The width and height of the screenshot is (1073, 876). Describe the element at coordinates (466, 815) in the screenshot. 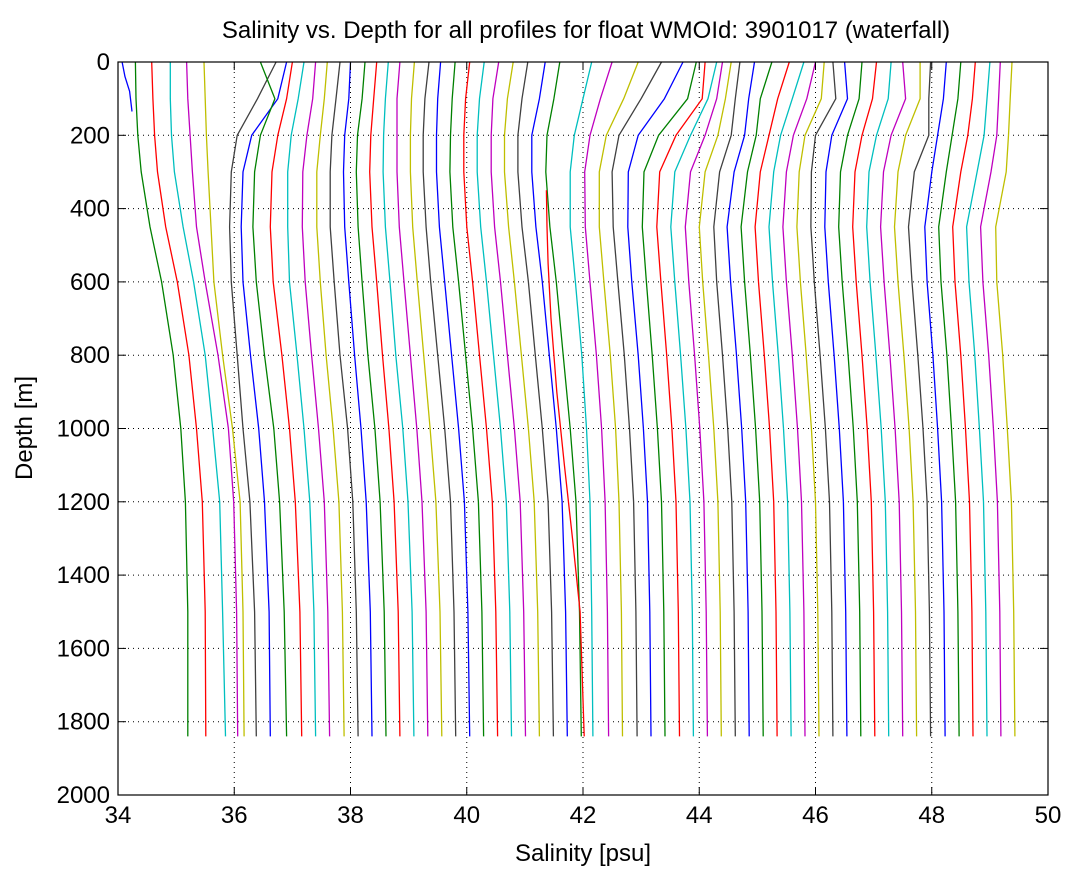

I see `x-tick-label: 40` at that location.